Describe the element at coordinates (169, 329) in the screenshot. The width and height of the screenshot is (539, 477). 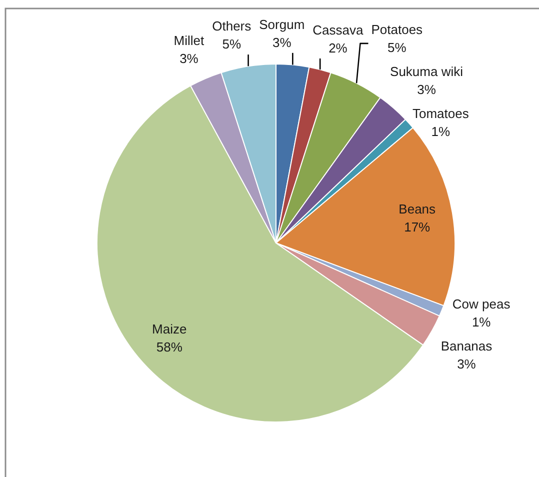
I see `slice-label: Maize` at that location.